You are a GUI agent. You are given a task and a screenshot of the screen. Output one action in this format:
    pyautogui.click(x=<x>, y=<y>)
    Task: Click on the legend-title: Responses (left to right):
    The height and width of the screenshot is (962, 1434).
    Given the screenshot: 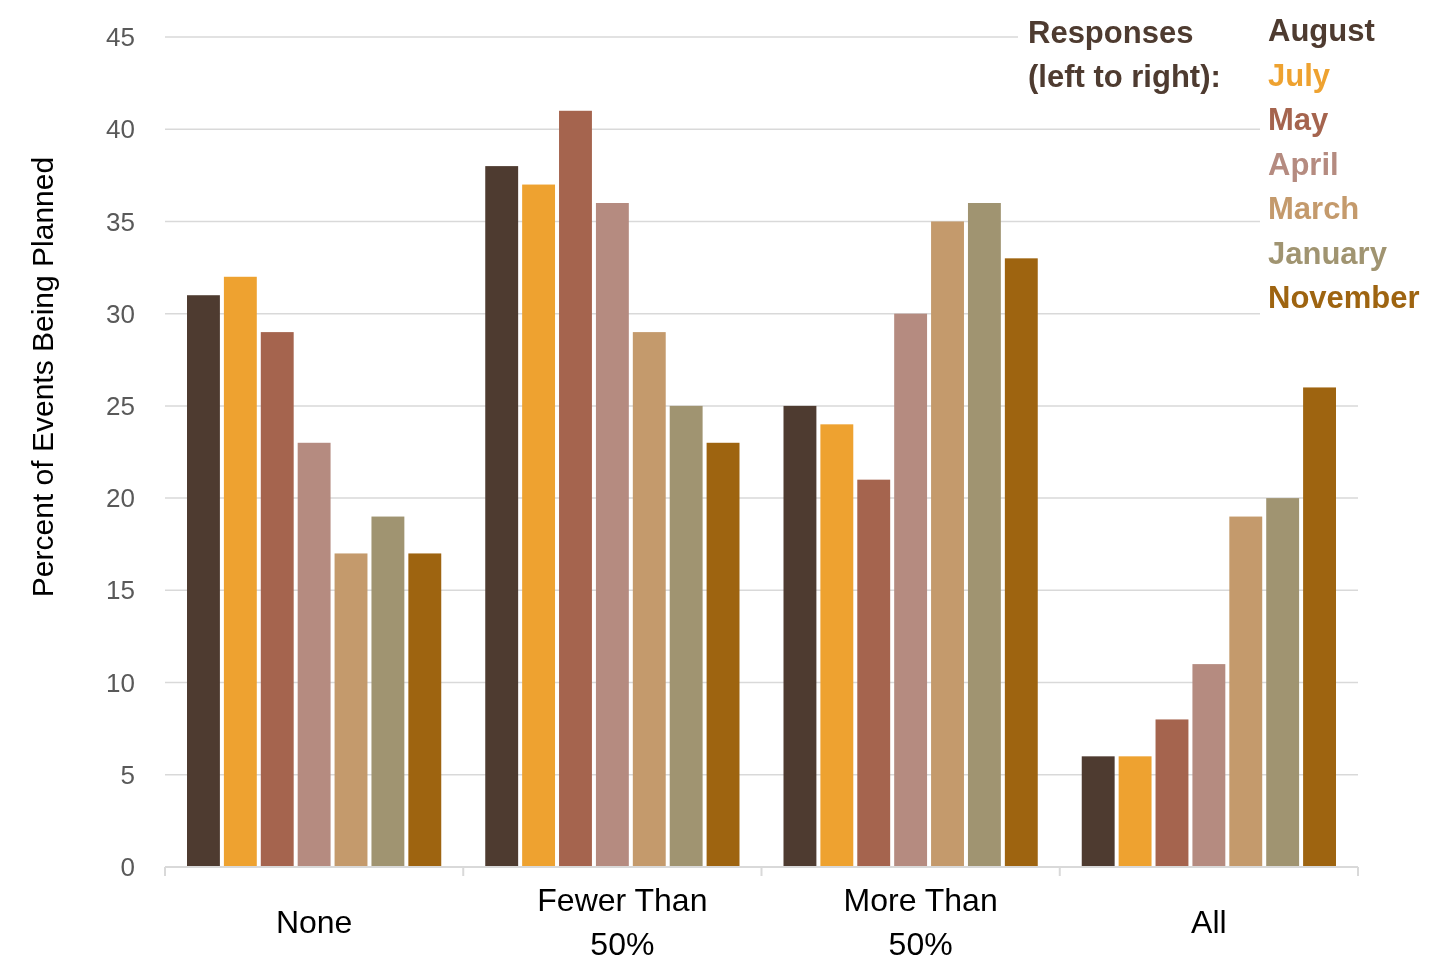 What is the action you would take?
    pyautogui.click(x=1124, y=54)
    